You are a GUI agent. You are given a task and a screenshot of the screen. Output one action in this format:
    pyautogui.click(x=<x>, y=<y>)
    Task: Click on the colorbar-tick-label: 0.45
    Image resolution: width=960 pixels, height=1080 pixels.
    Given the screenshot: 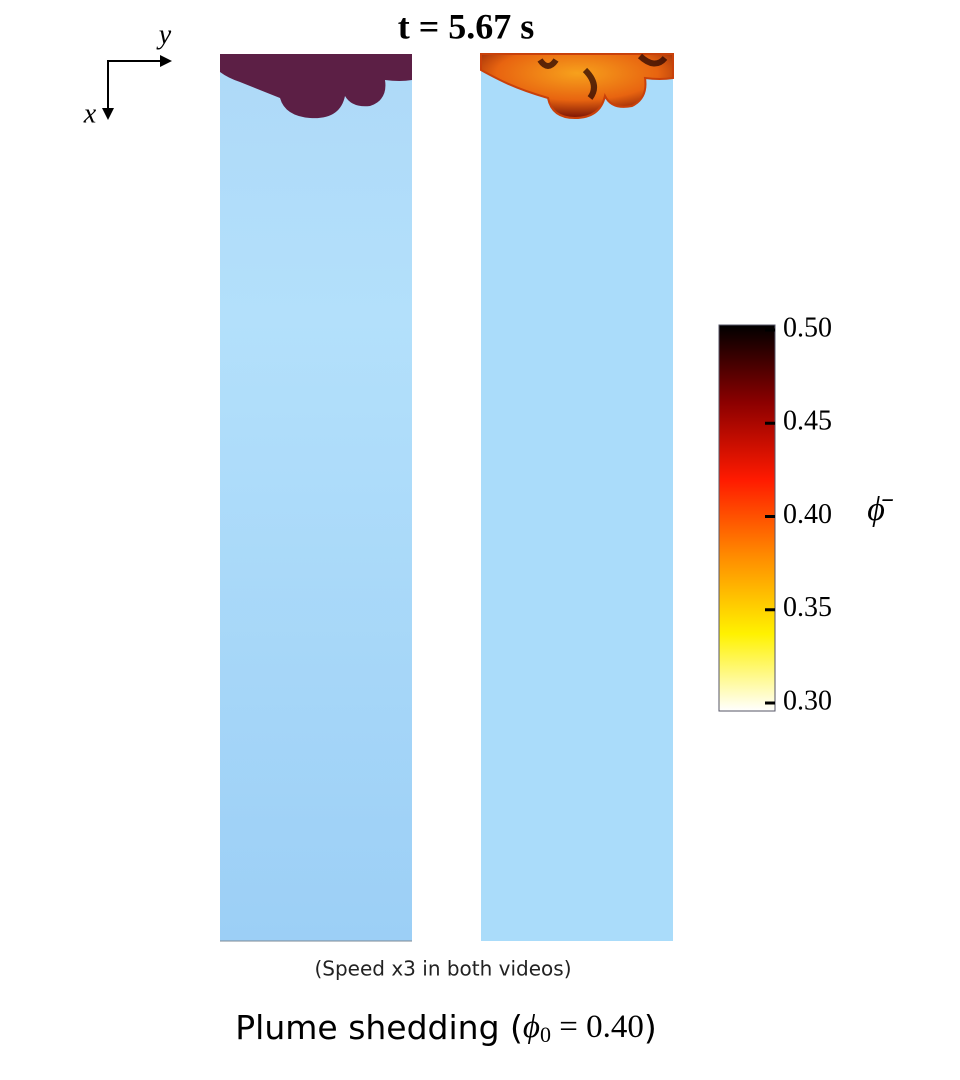 What is the action you would take?
    pyautogui.click(x=807, y=421)
    